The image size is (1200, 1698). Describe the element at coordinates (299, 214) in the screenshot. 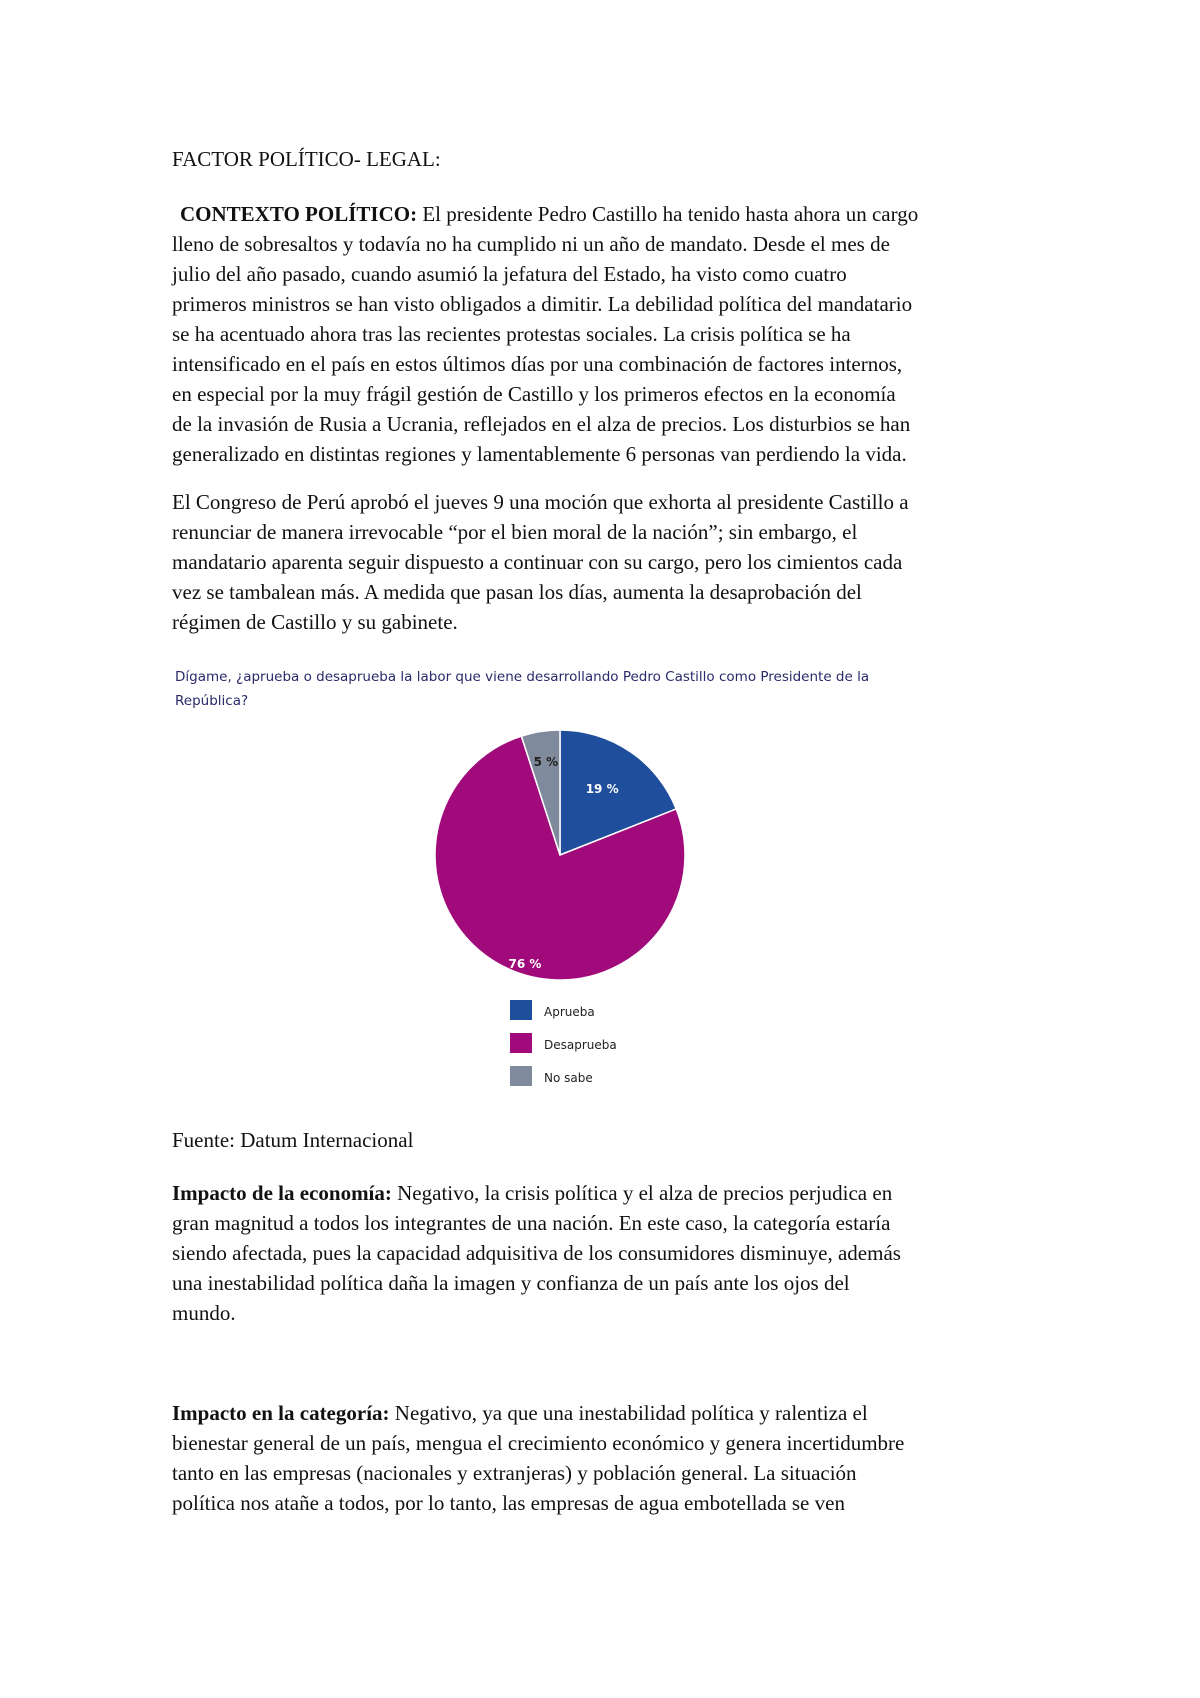

I see `contexto-label: CONTEXTO POLÍTICO:` at that location.